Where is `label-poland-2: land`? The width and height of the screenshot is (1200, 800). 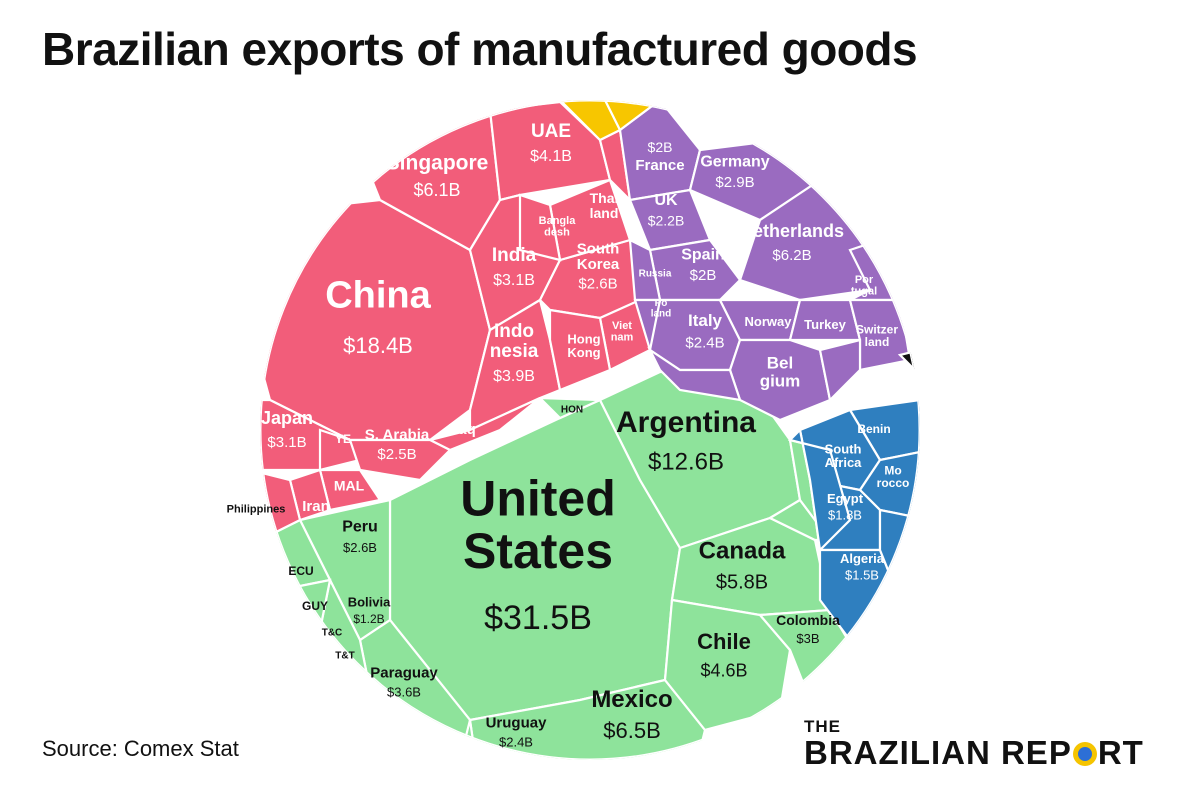 label-poland-2: land is located at coordinates (661, 314).